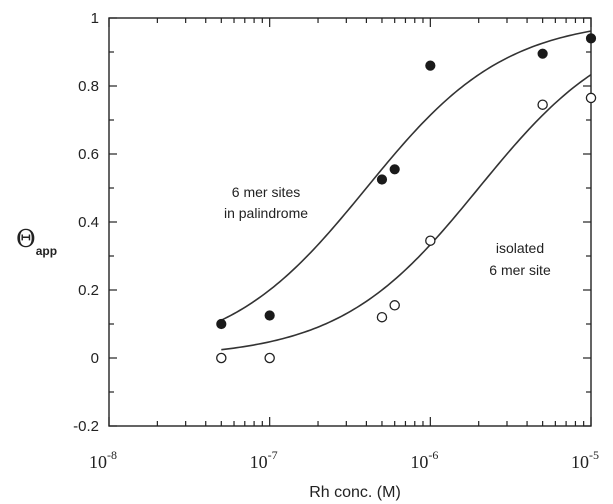 This screenshot has width=613, height=504. Describe the element at coordinates (95, 358) in the screenshot. I see `y-tick-label: 0` at that location.